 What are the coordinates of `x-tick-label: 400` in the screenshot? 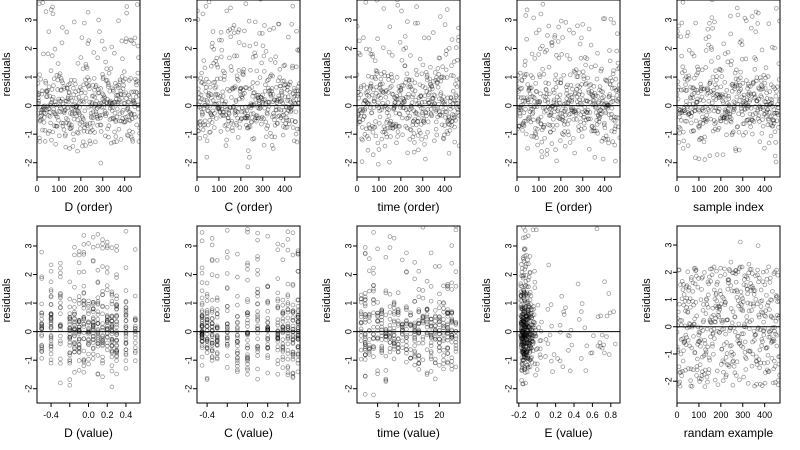 It's located at (444, 189).